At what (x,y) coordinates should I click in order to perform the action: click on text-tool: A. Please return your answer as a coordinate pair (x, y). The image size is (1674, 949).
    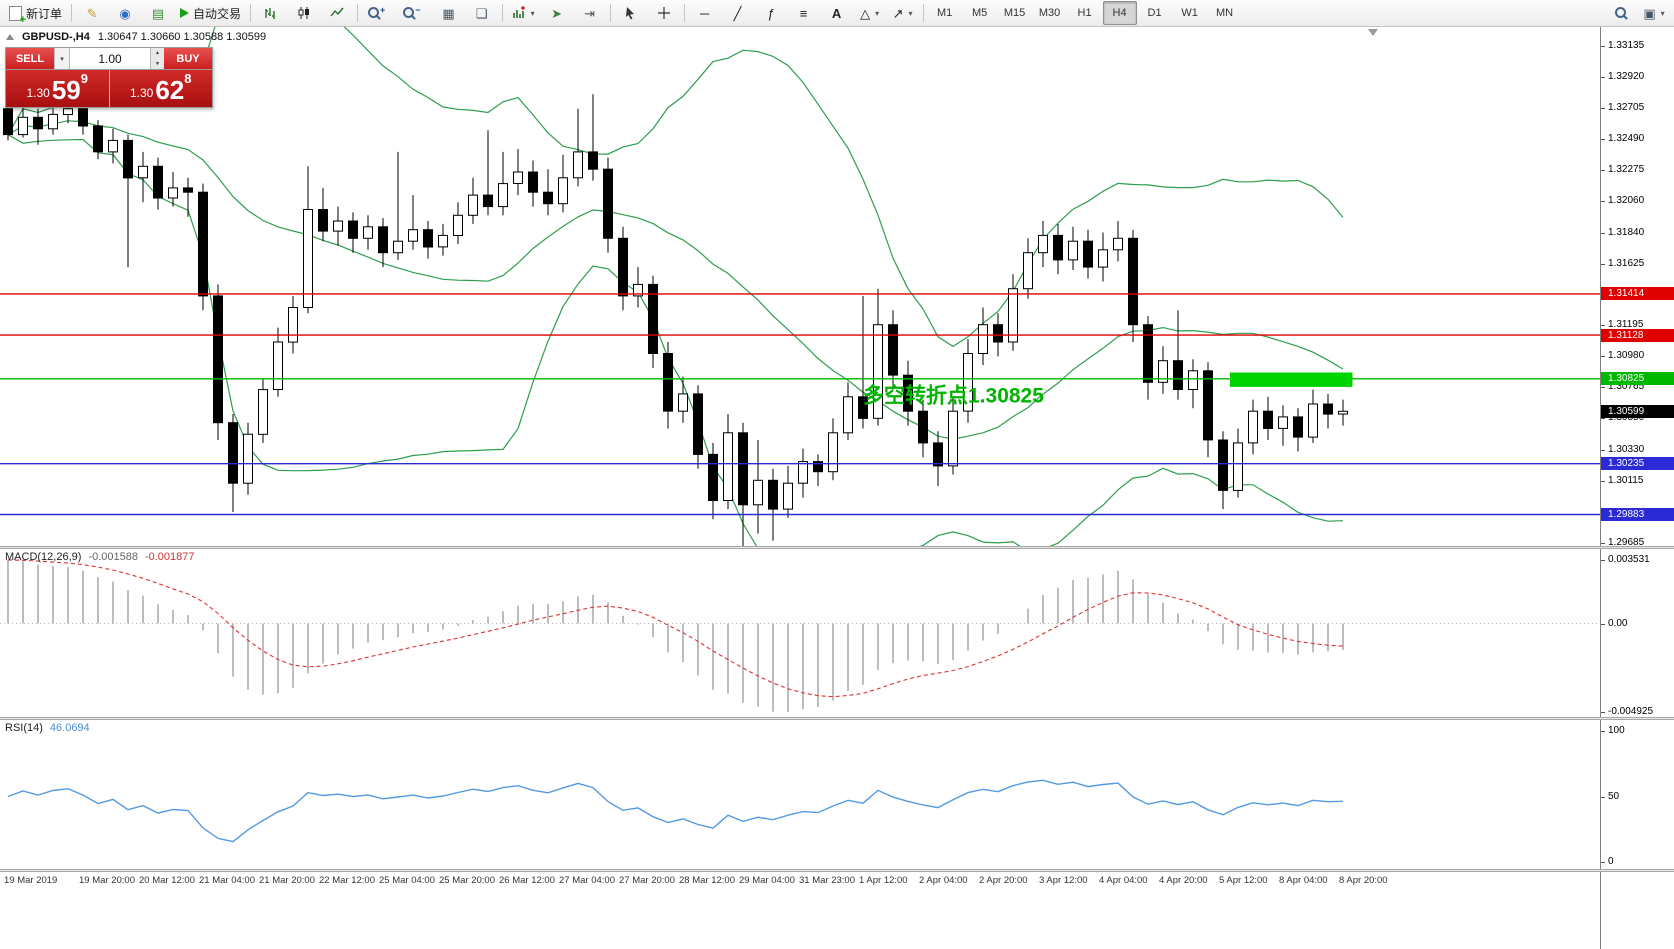
    Looking at the image, I should click on (837, 13).